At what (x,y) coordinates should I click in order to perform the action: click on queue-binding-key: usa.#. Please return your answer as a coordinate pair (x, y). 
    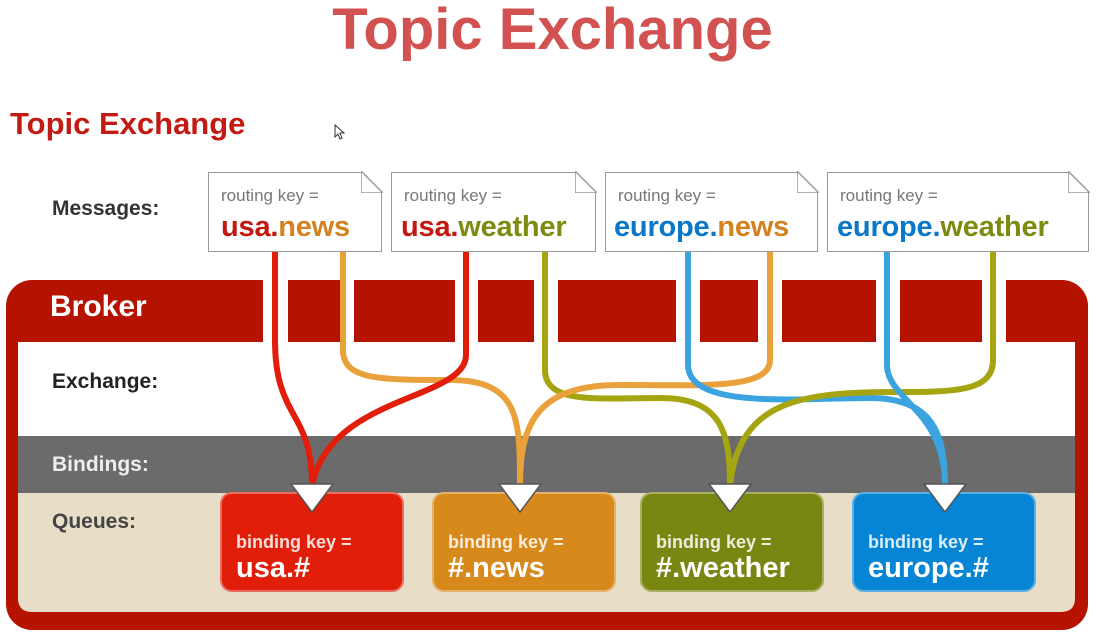
    Looking at the image, I should click on (273, 568).